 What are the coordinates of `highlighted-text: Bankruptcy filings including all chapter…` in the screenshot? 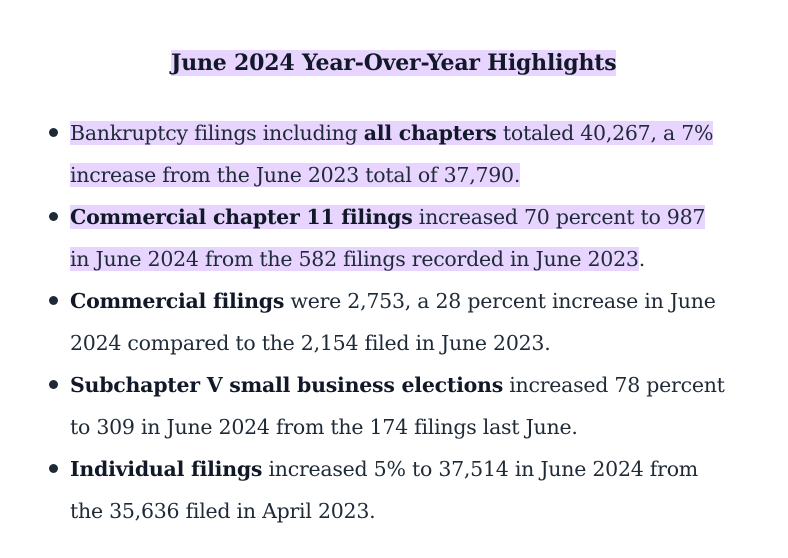 It's located at (392, 133).